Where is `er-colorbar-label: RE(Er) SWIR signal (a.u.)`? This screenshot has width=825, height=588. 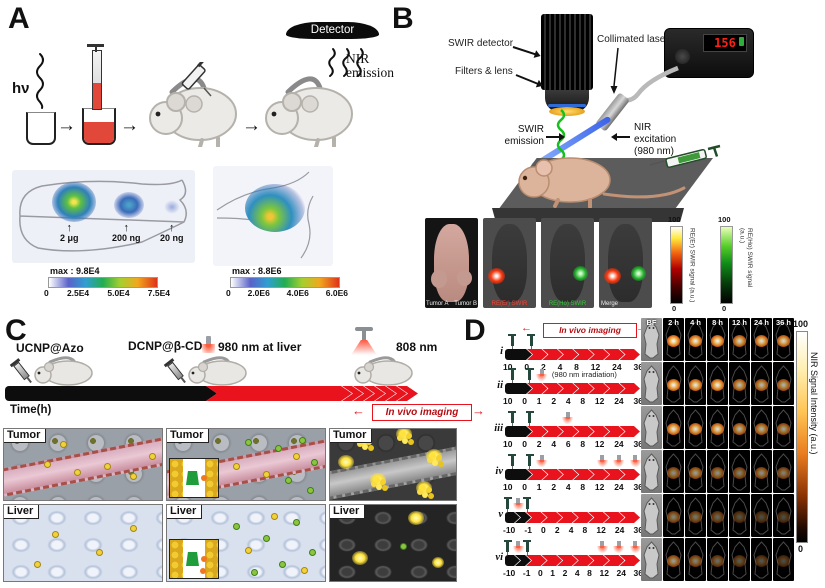
er-colorbar-label: RE(Er) SWIR signal (a.u.) is located at coordinates (692, 265).